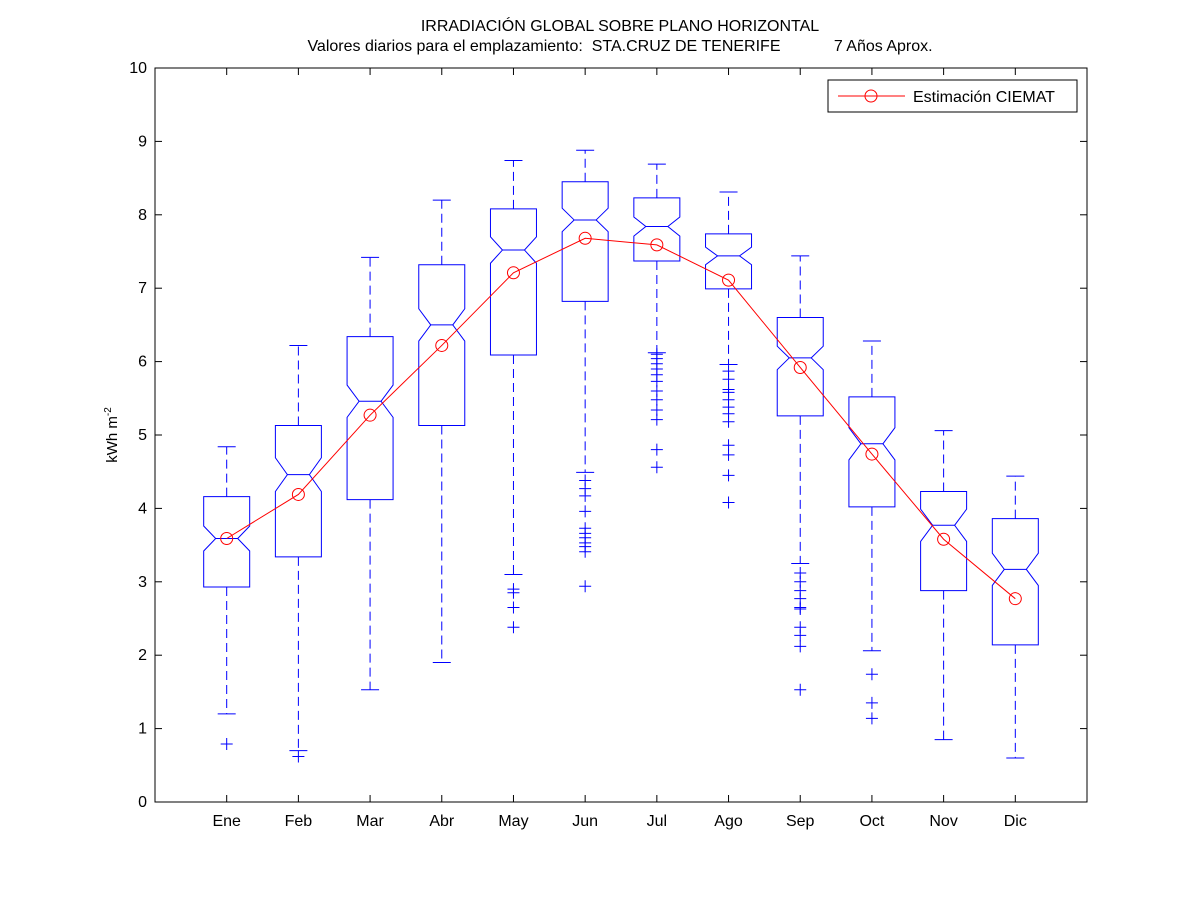  Describe the element at coordinates (142, 435) in the screenshot. I see `y-tick-label: 5` at that location.